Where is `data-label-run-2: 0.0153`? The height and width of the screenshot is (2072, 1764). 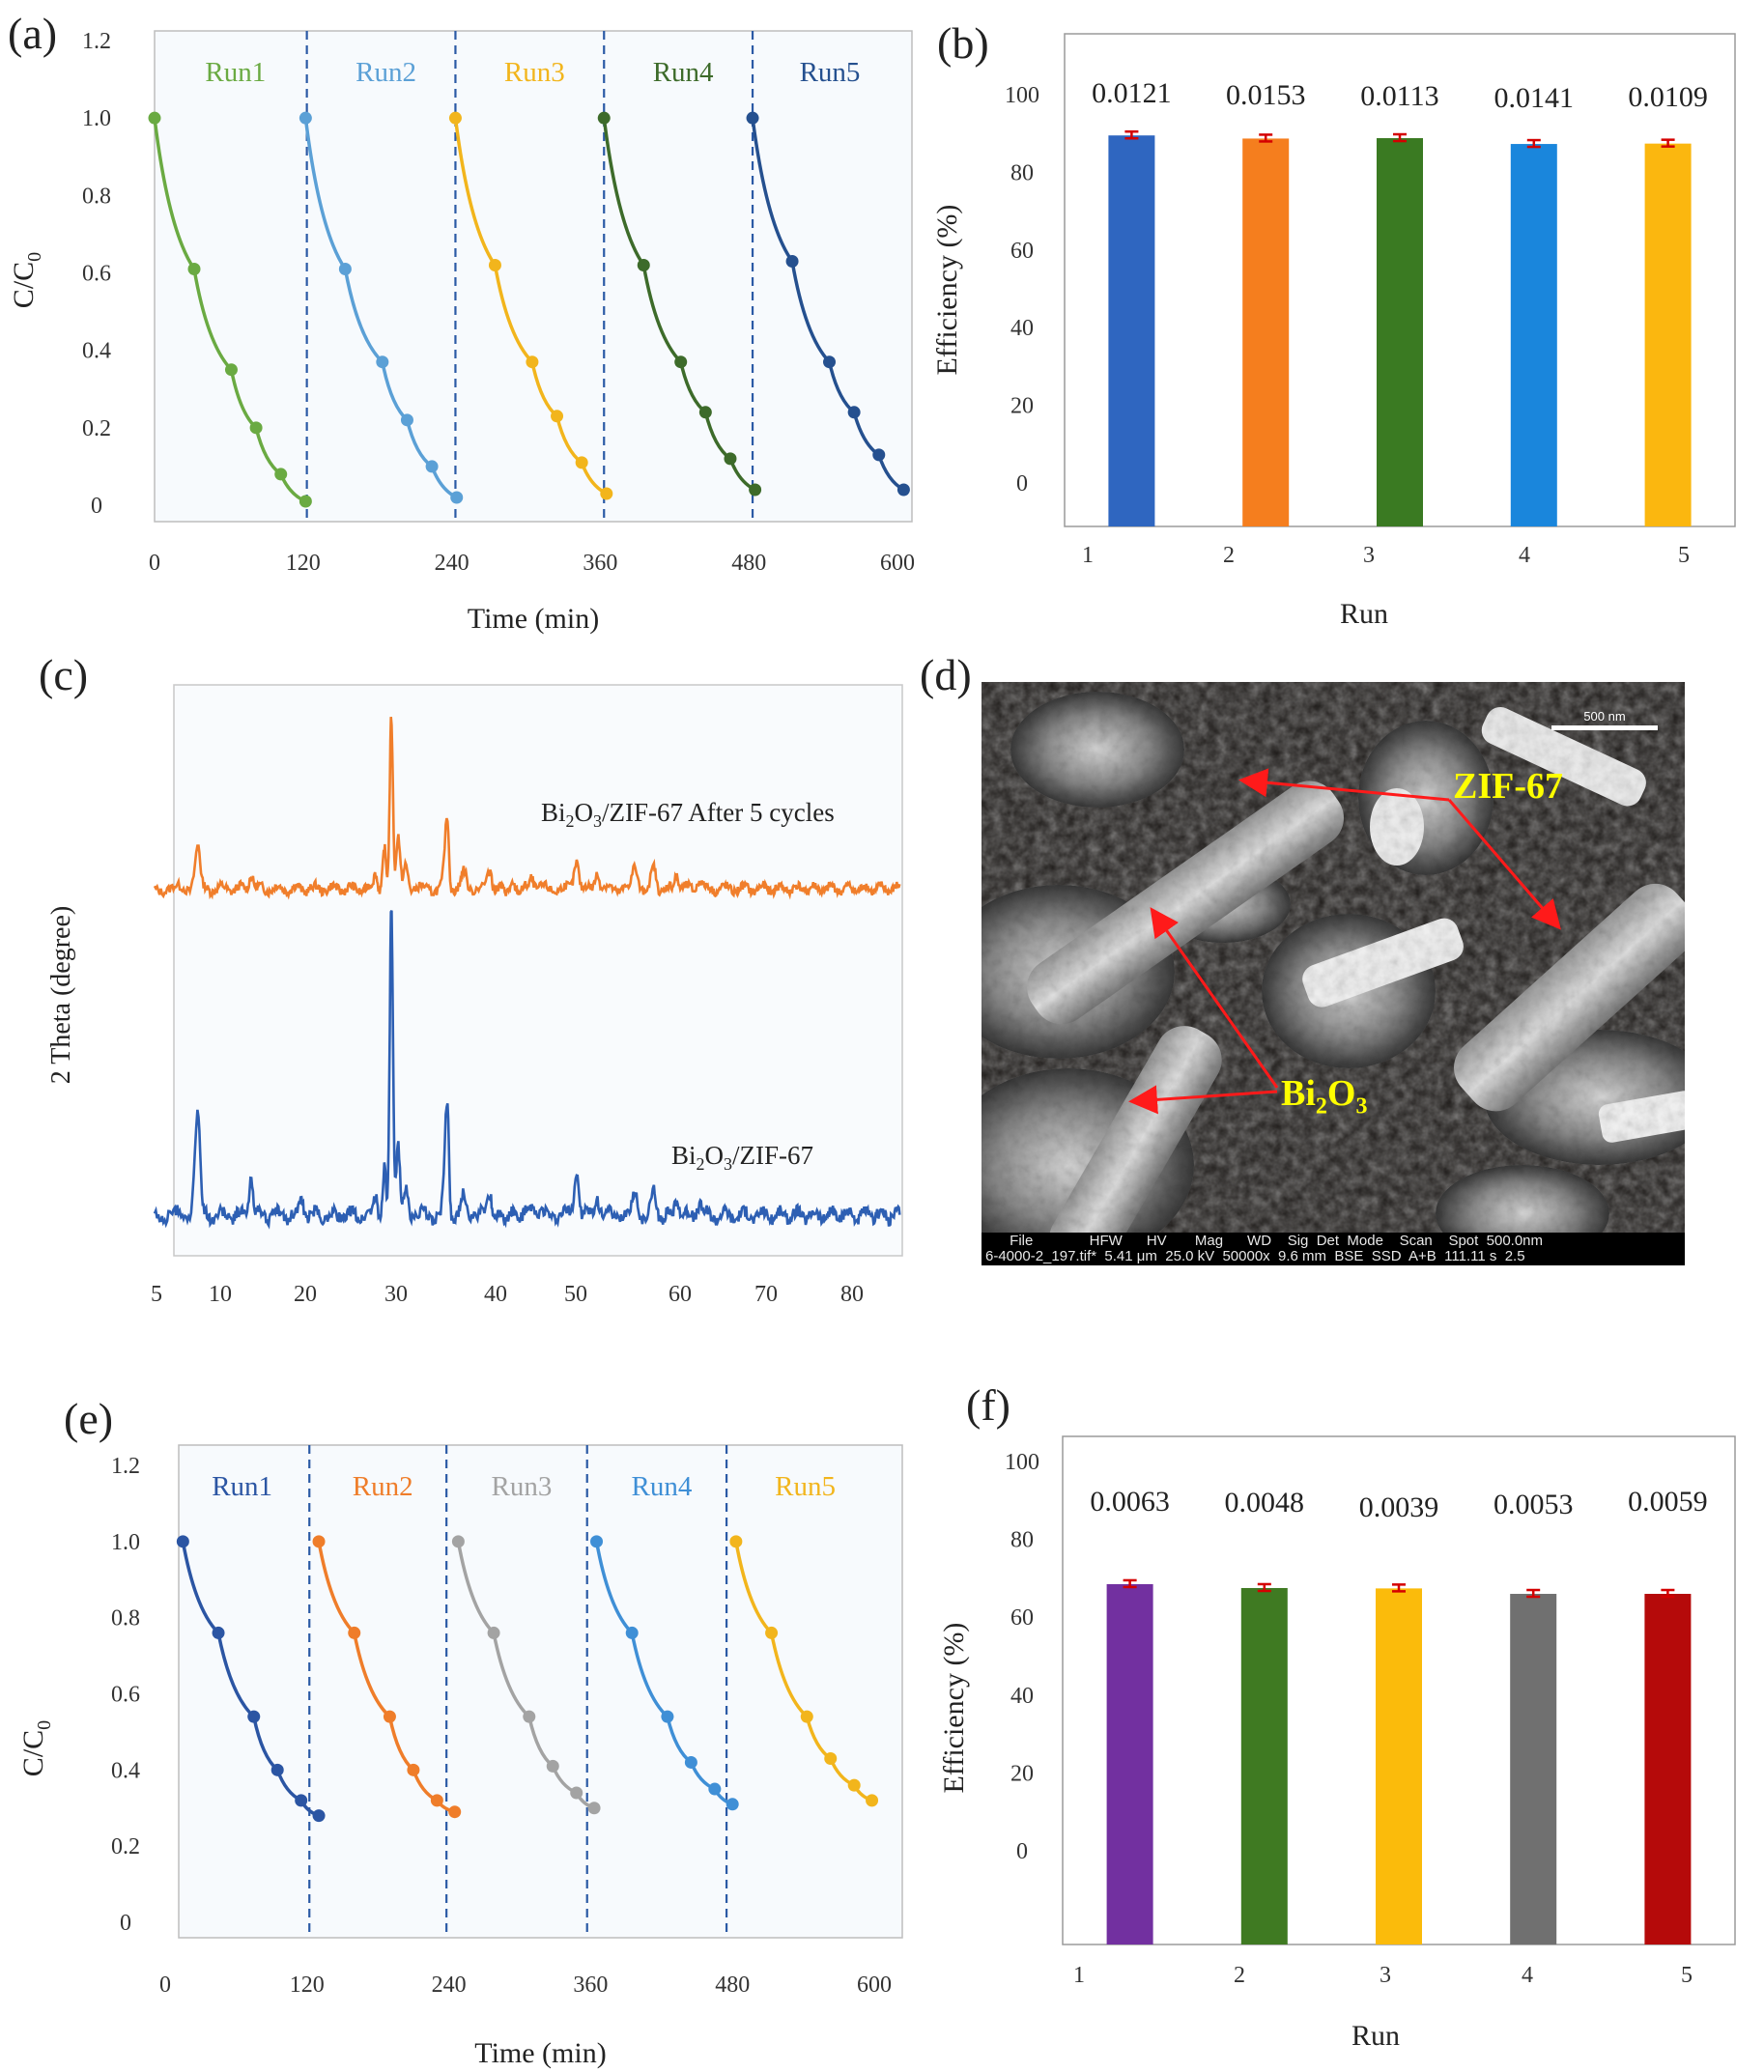
data-label-run-2: 0.0153 is located at coordinates (1266, 95).